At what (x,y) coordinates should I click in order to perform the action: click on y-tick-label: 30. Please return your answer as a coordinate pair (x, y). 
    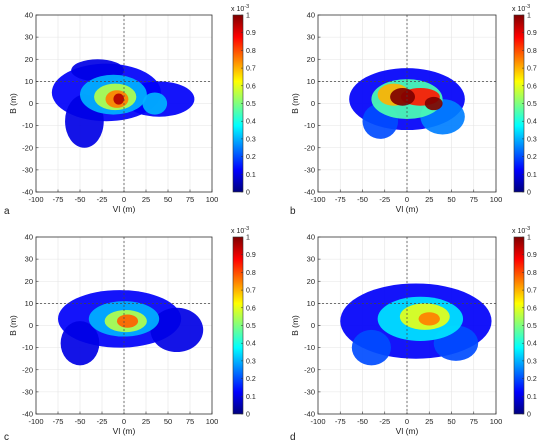
    Looking at the image, I should click on (29, 37).